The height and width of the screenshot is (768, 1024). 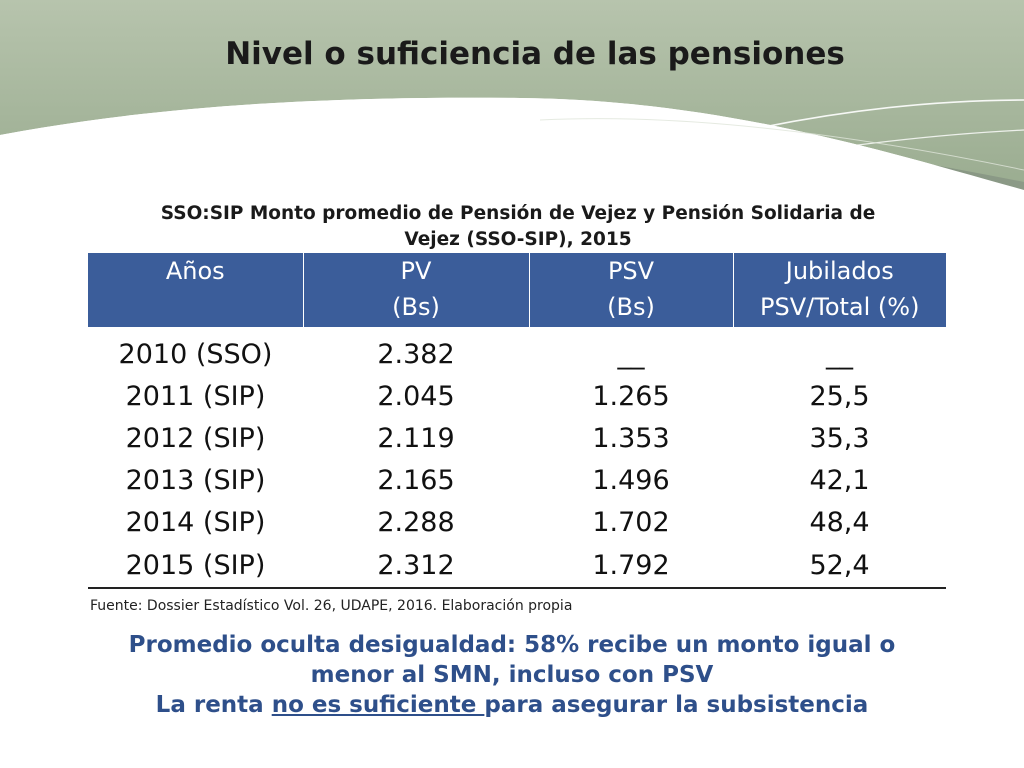 I want to click on header-pv-label: PV, so click(x=416, y=271).